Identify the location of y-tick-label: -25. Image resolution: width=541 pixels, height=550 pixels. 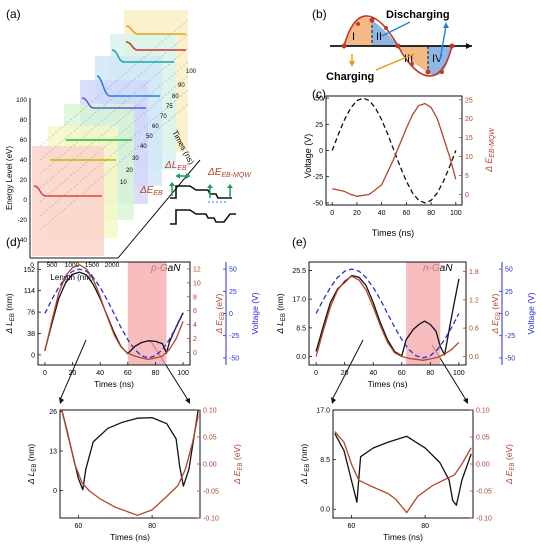
(318, 177).